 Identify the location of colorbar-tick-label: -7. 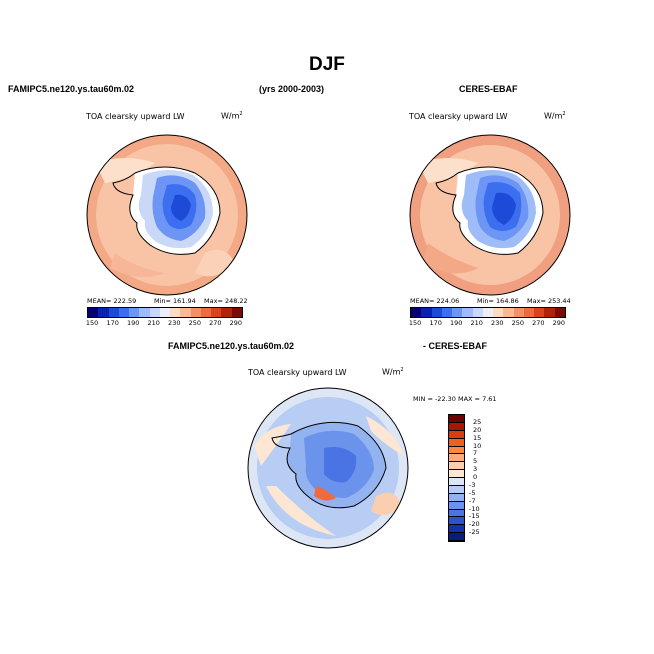
(472, 500).